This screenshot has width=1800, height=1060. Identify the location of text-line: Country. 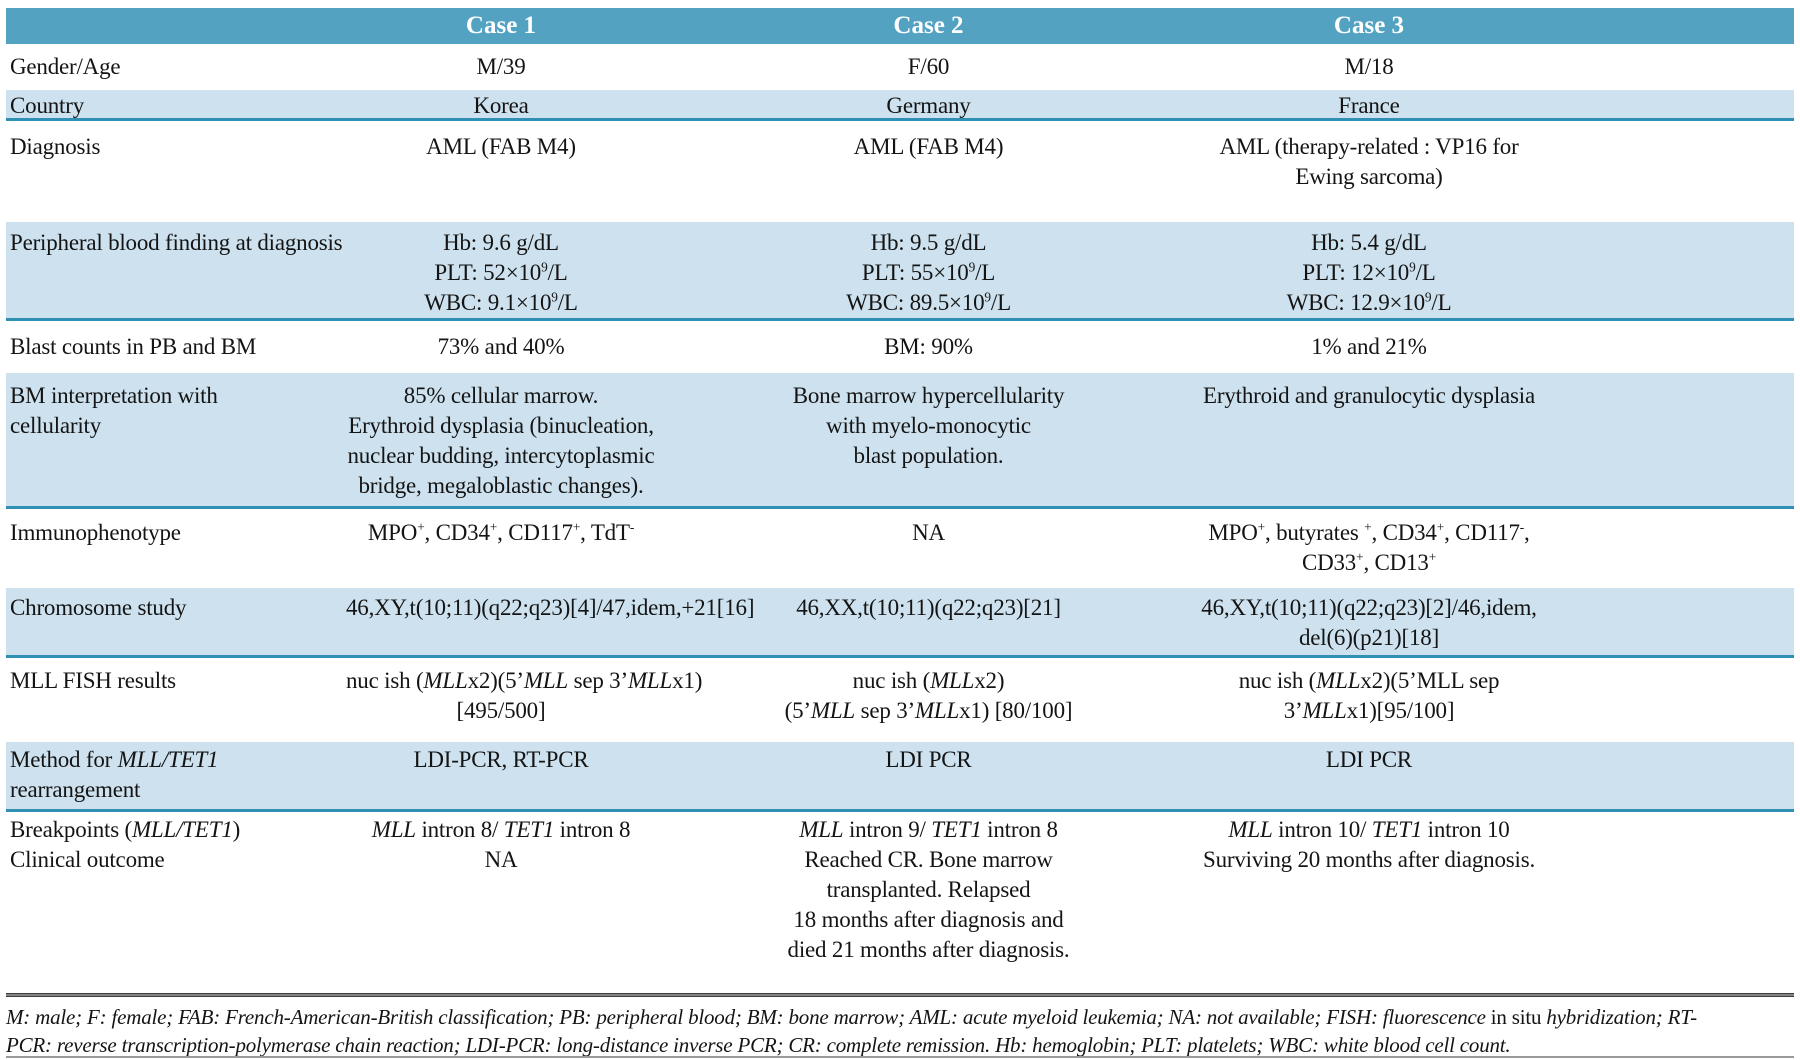
(47, 105).